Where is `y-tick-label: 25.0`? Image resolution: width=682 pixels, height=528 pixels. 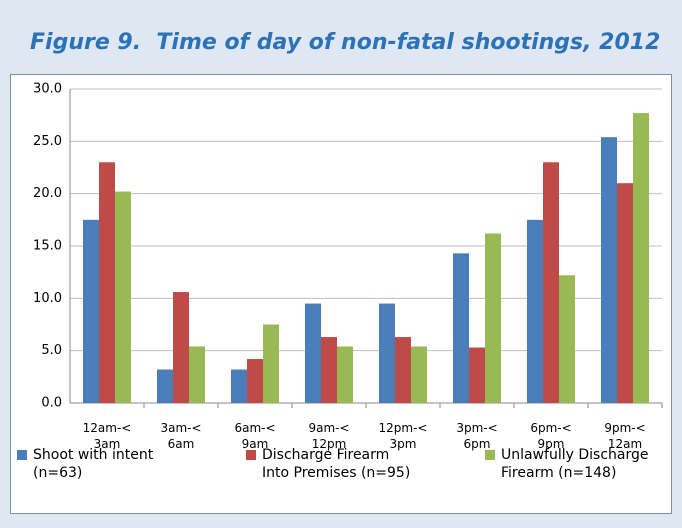 y-tick-label: 25.0 is located at coordinates (47, 141).